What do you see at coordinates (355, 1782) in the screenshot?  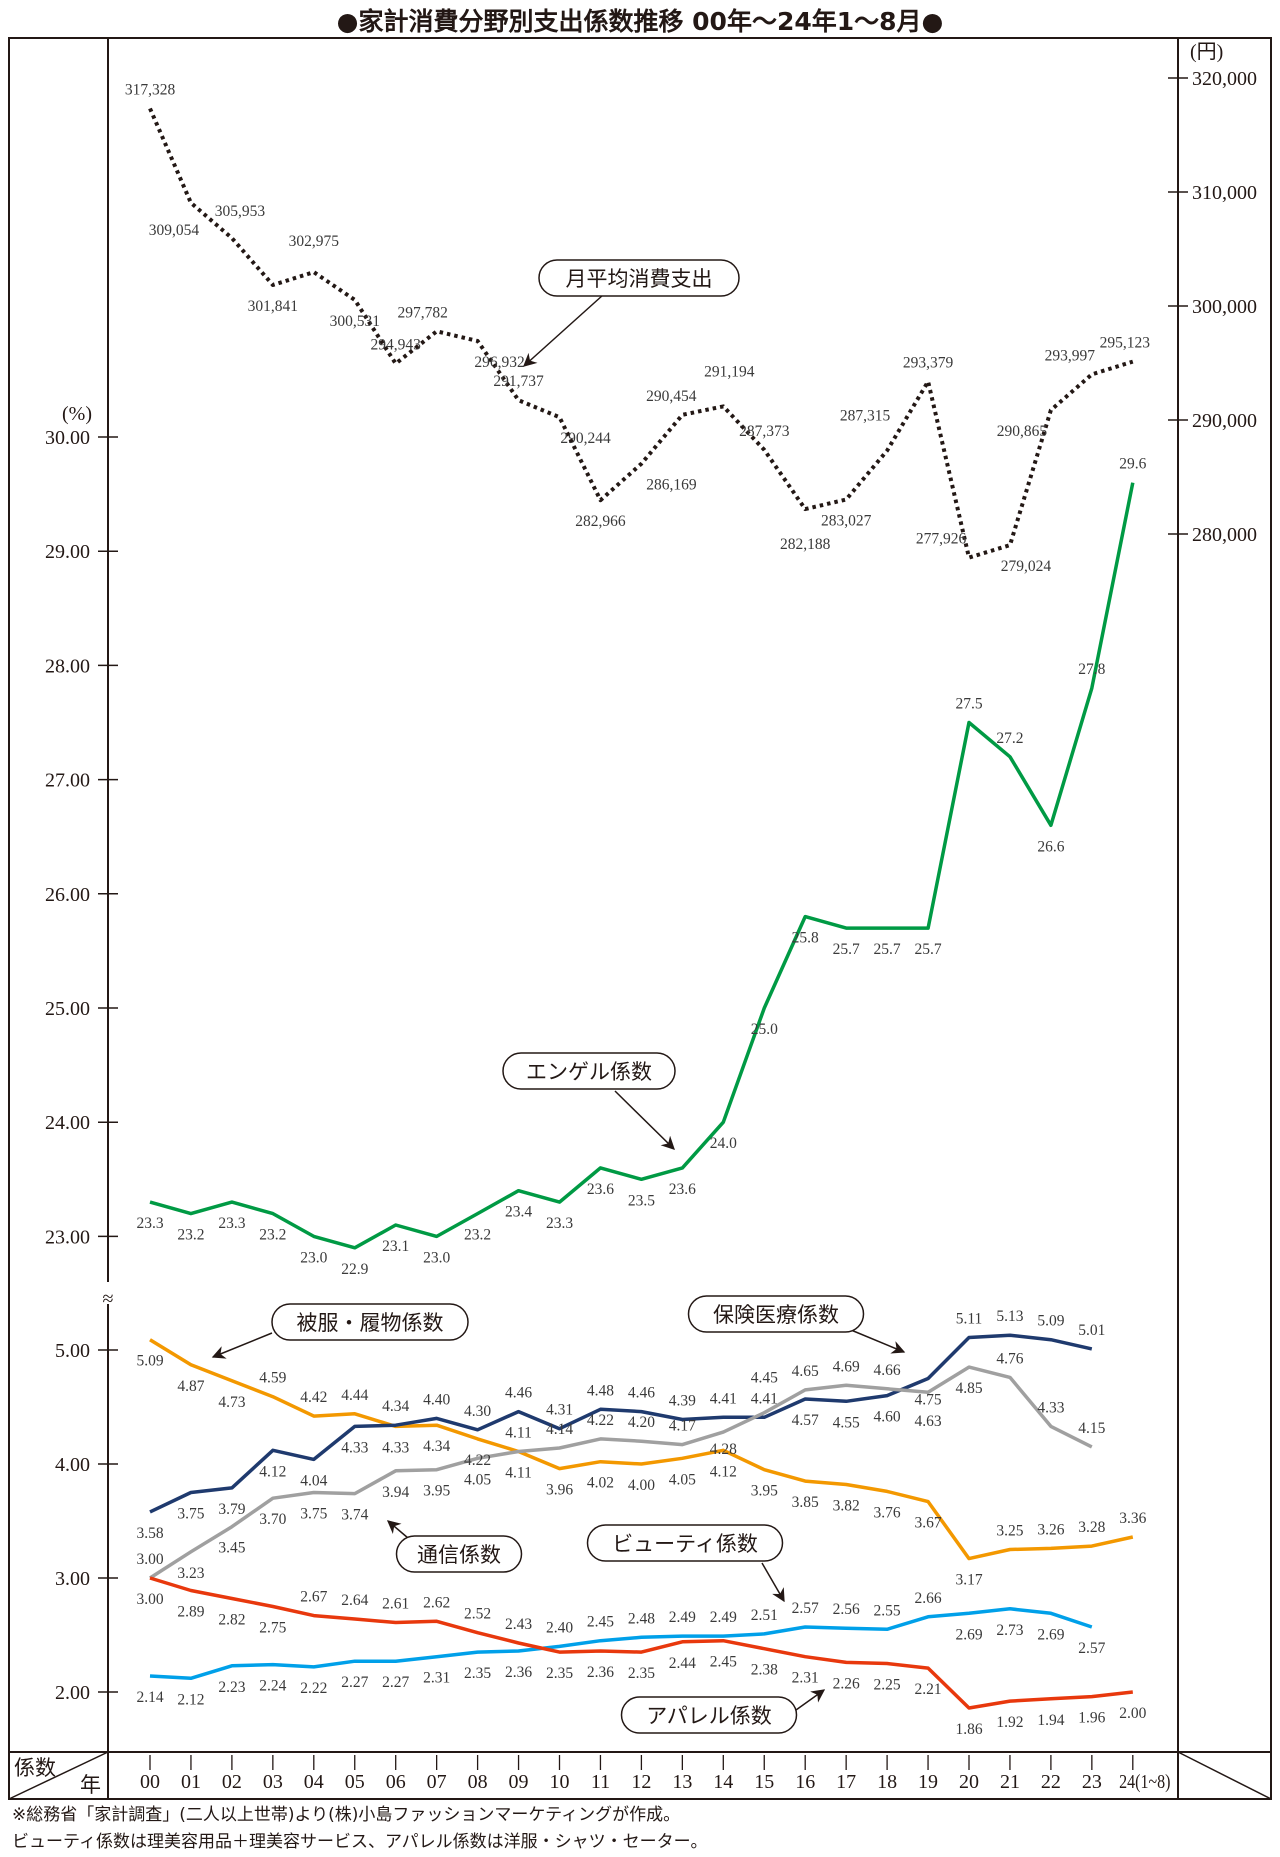 I see `x-tick-label: 05` at bounding box center [355, 1782].